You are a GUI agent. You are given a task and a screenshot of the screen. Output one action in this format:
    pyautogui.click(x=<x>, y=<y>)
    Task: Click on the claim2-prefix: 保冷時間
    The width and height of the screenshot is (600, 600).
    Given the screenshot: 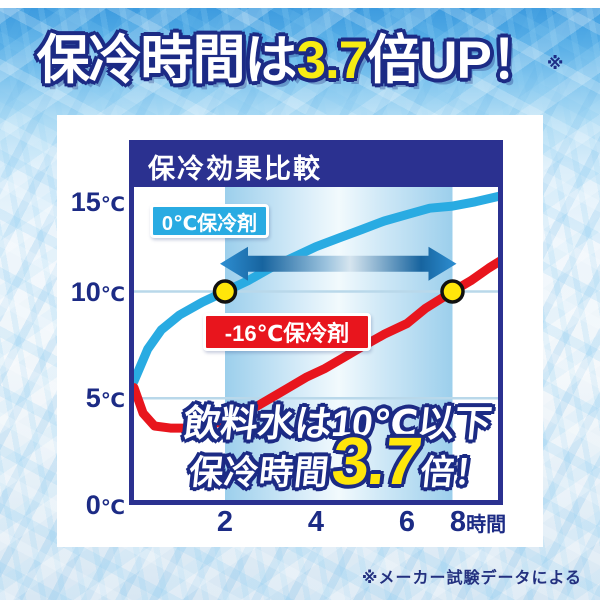 What is the action you would take?
    pyautogui.click(x=259, y=473)
    